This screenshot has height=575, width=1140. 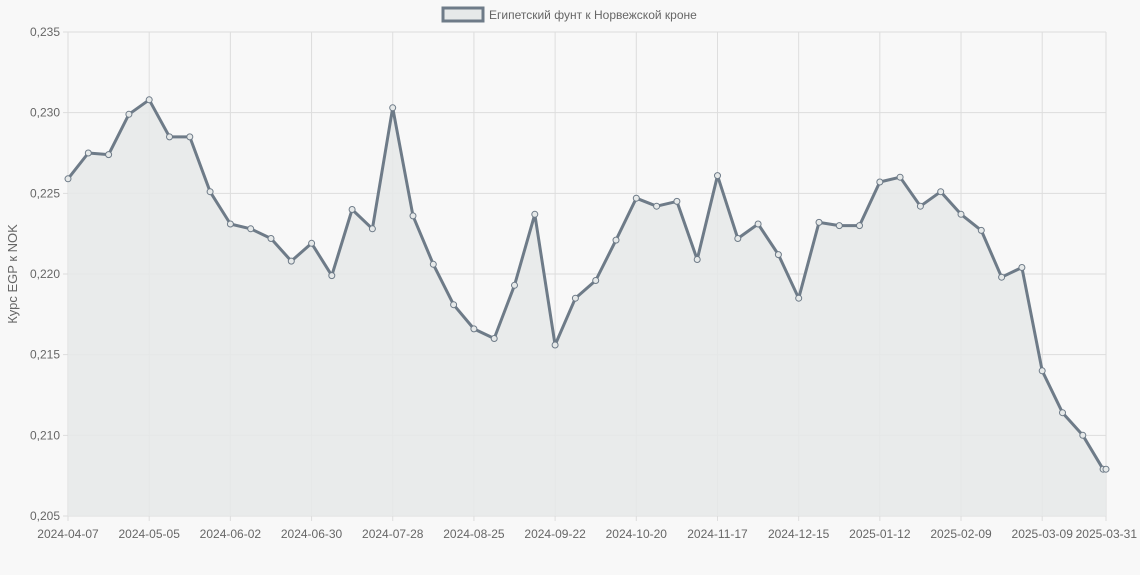 I want to click on x-tick-label: 2025-03-09, so click(x=1043, y=534).